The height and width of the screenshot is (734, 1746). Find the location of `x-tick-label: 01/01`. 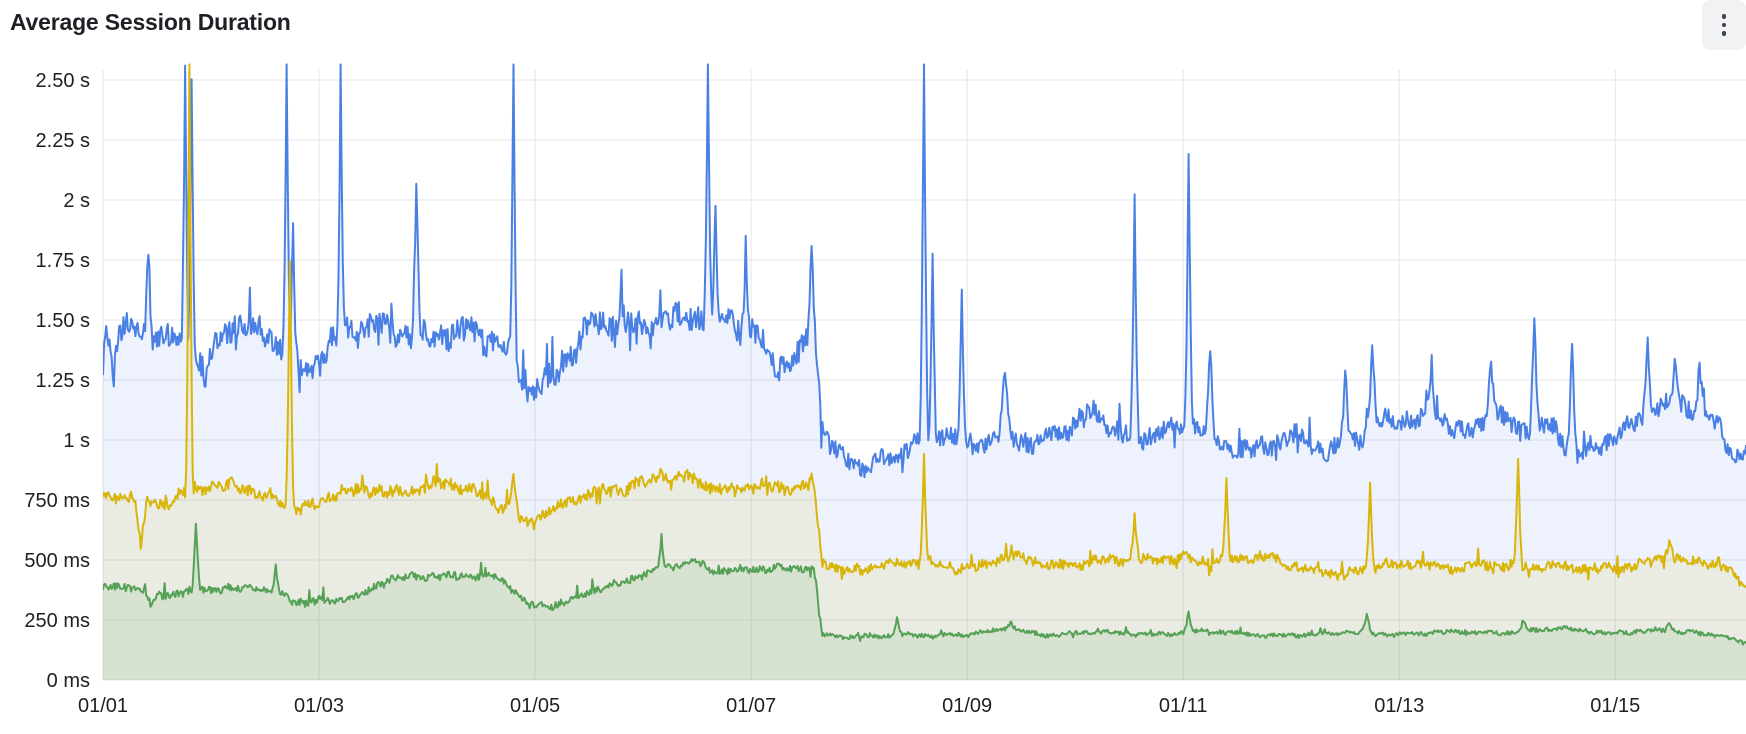

x-tick-label: 01/01 is located at coordinates (103, 706).